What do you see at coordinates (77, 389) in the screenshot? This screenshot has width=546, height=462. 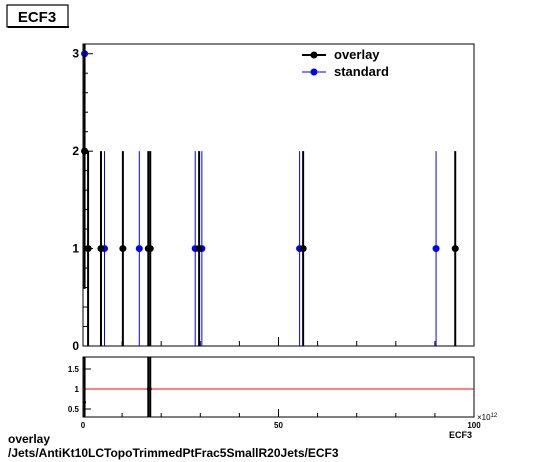 I see `ratio-y-tick-label: 1` at bounding box center [77, 389].